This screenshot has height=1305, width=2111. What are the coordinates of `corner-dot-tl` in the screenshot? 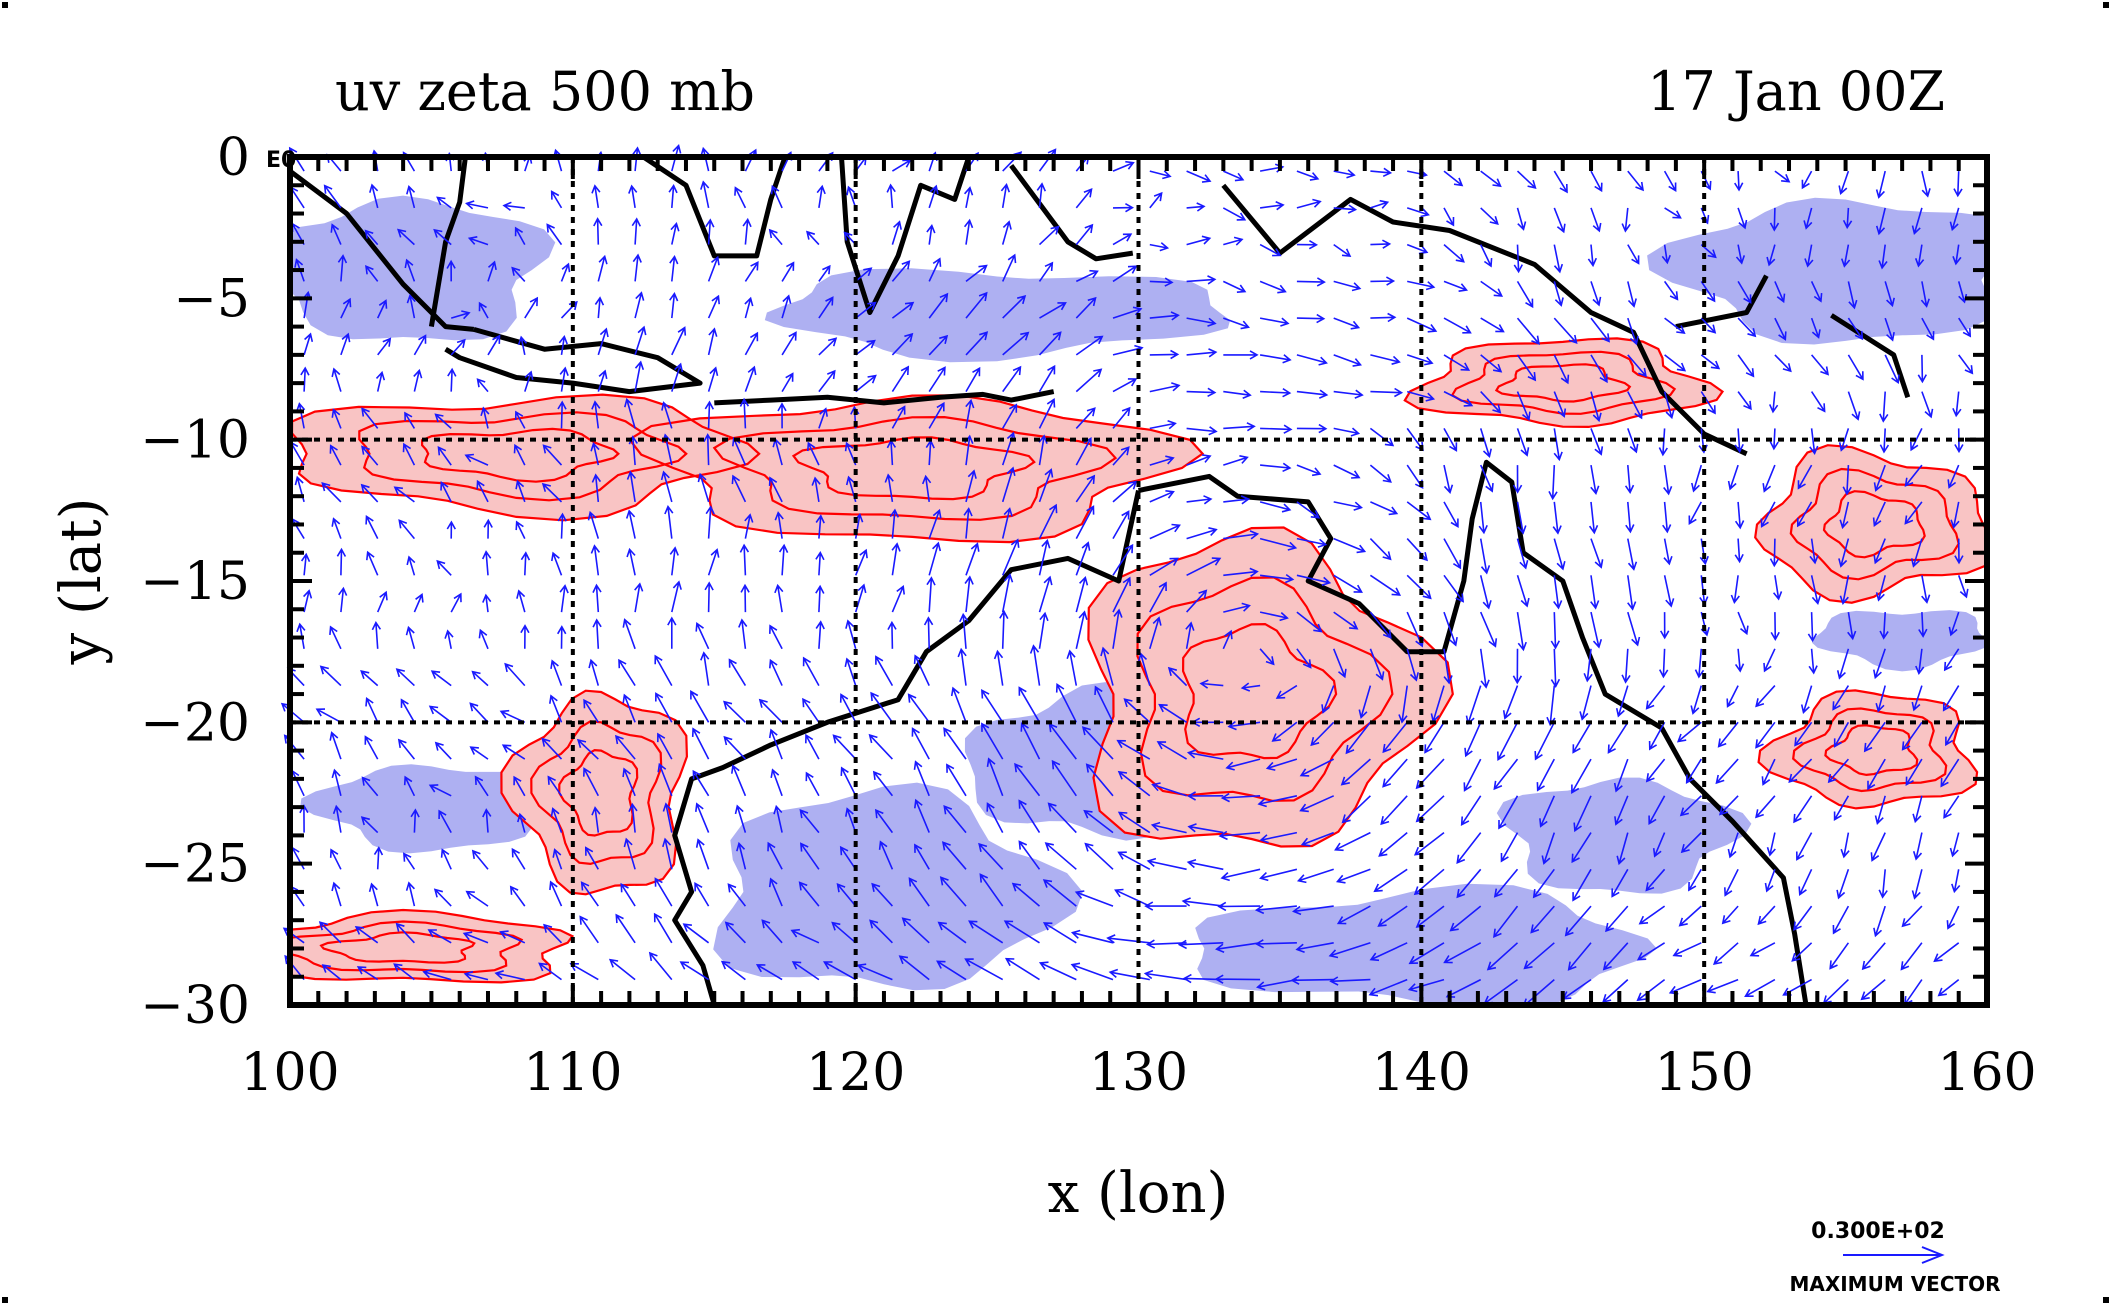 It's located at (5, 5).